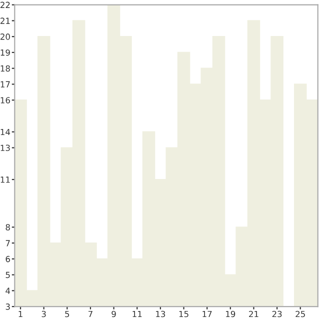 The height and width of the screenshot is (321, 326). I want to click on y-tick-label: 17, so click(5, 84).